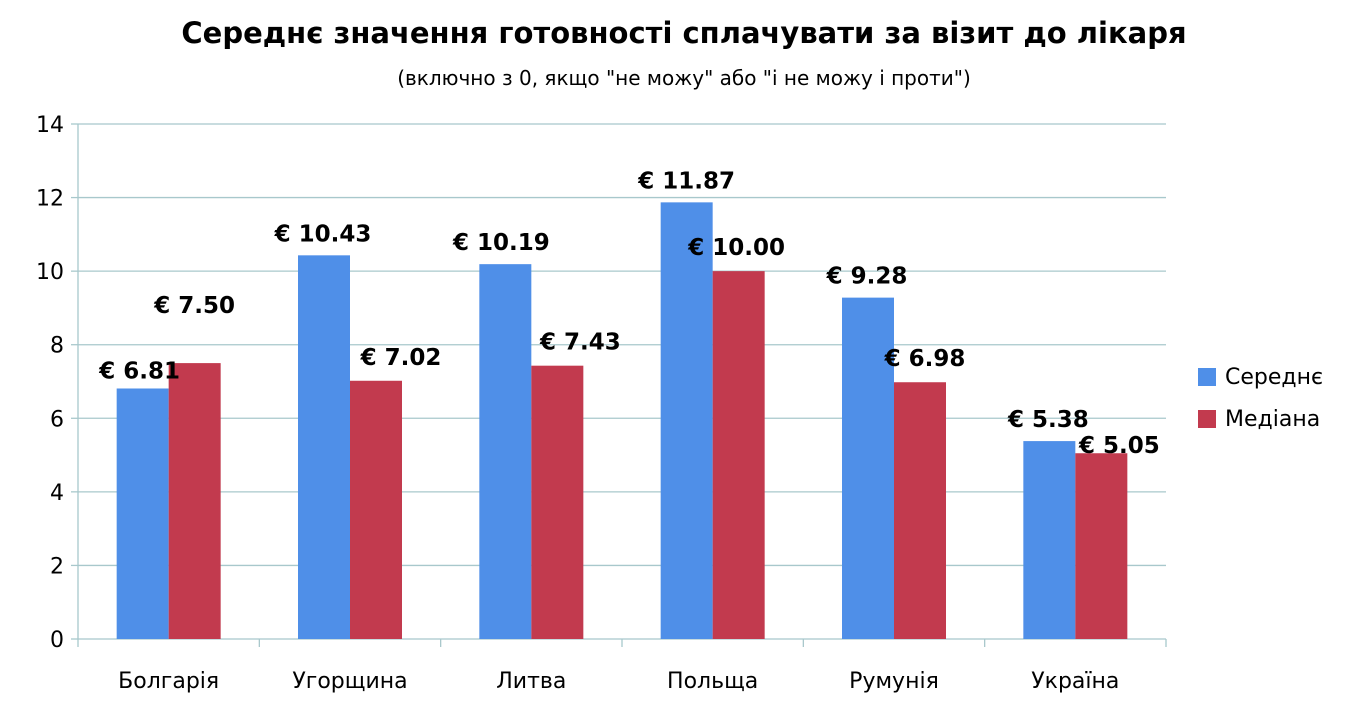  What do you see at coordinates (1119, 446) in the screenshot?
I see `data-label-median-5: € 5.05` at bounding box center [1119, 446].